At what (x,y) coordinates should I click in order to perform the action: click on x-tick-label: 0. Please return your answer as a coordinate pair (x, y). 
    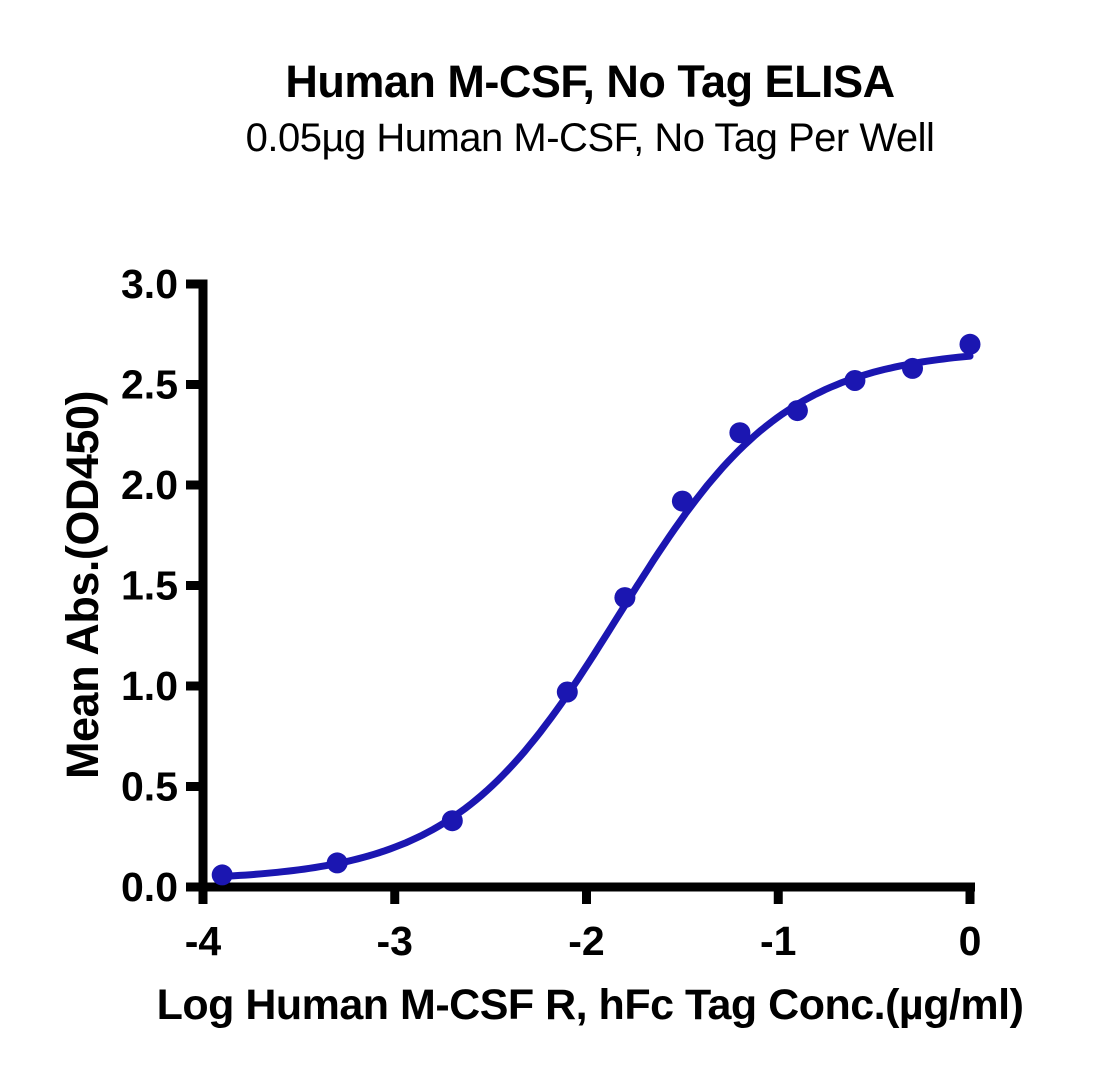
    Looking at the image, I should click on (970, 941).